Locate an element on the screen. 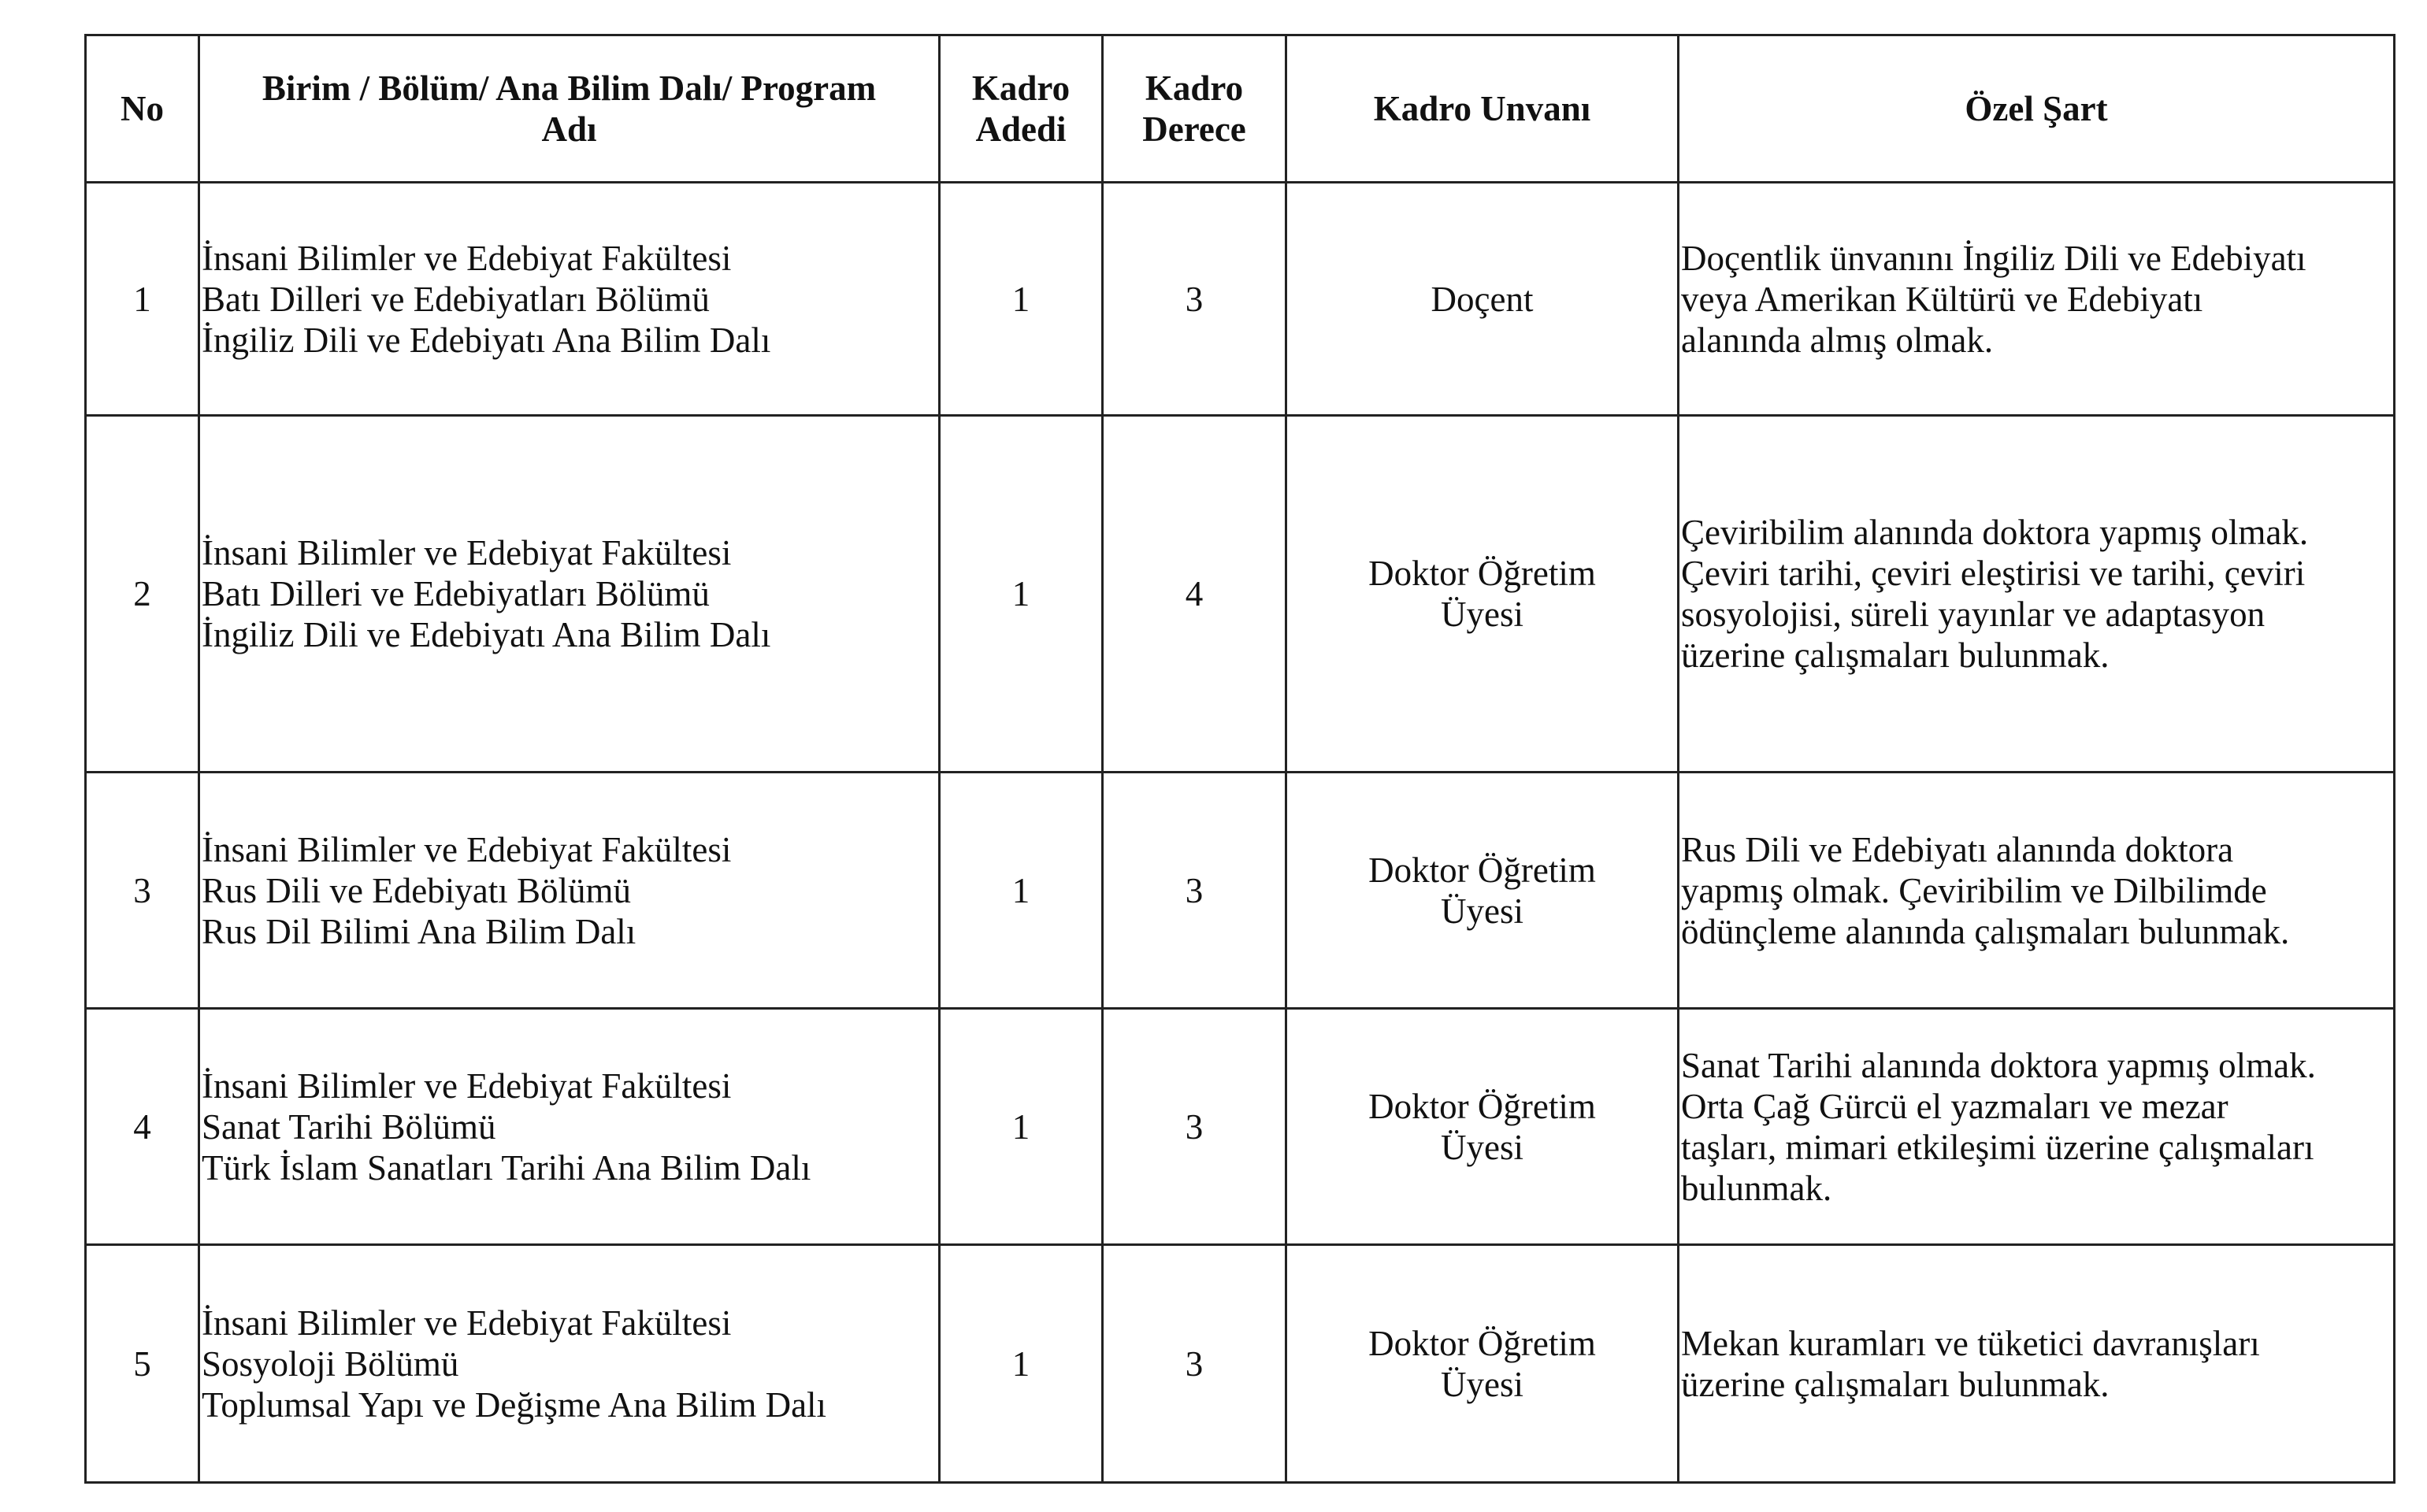 The width and height of the screenshot is (2427, 1512). header-degree: Kadro Derece is located at coordinates (1194, 108).